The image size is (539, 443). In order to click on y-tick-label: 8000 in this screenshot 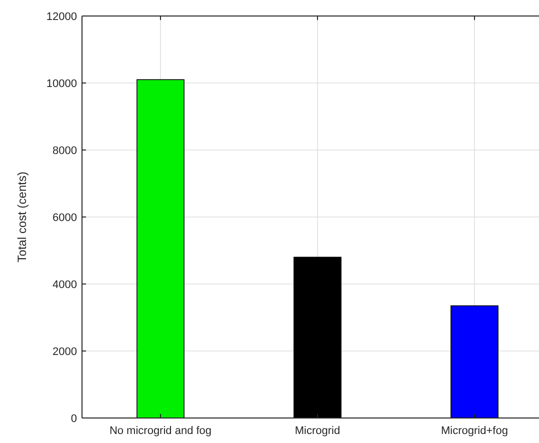, I will do `click(64, 150)`.